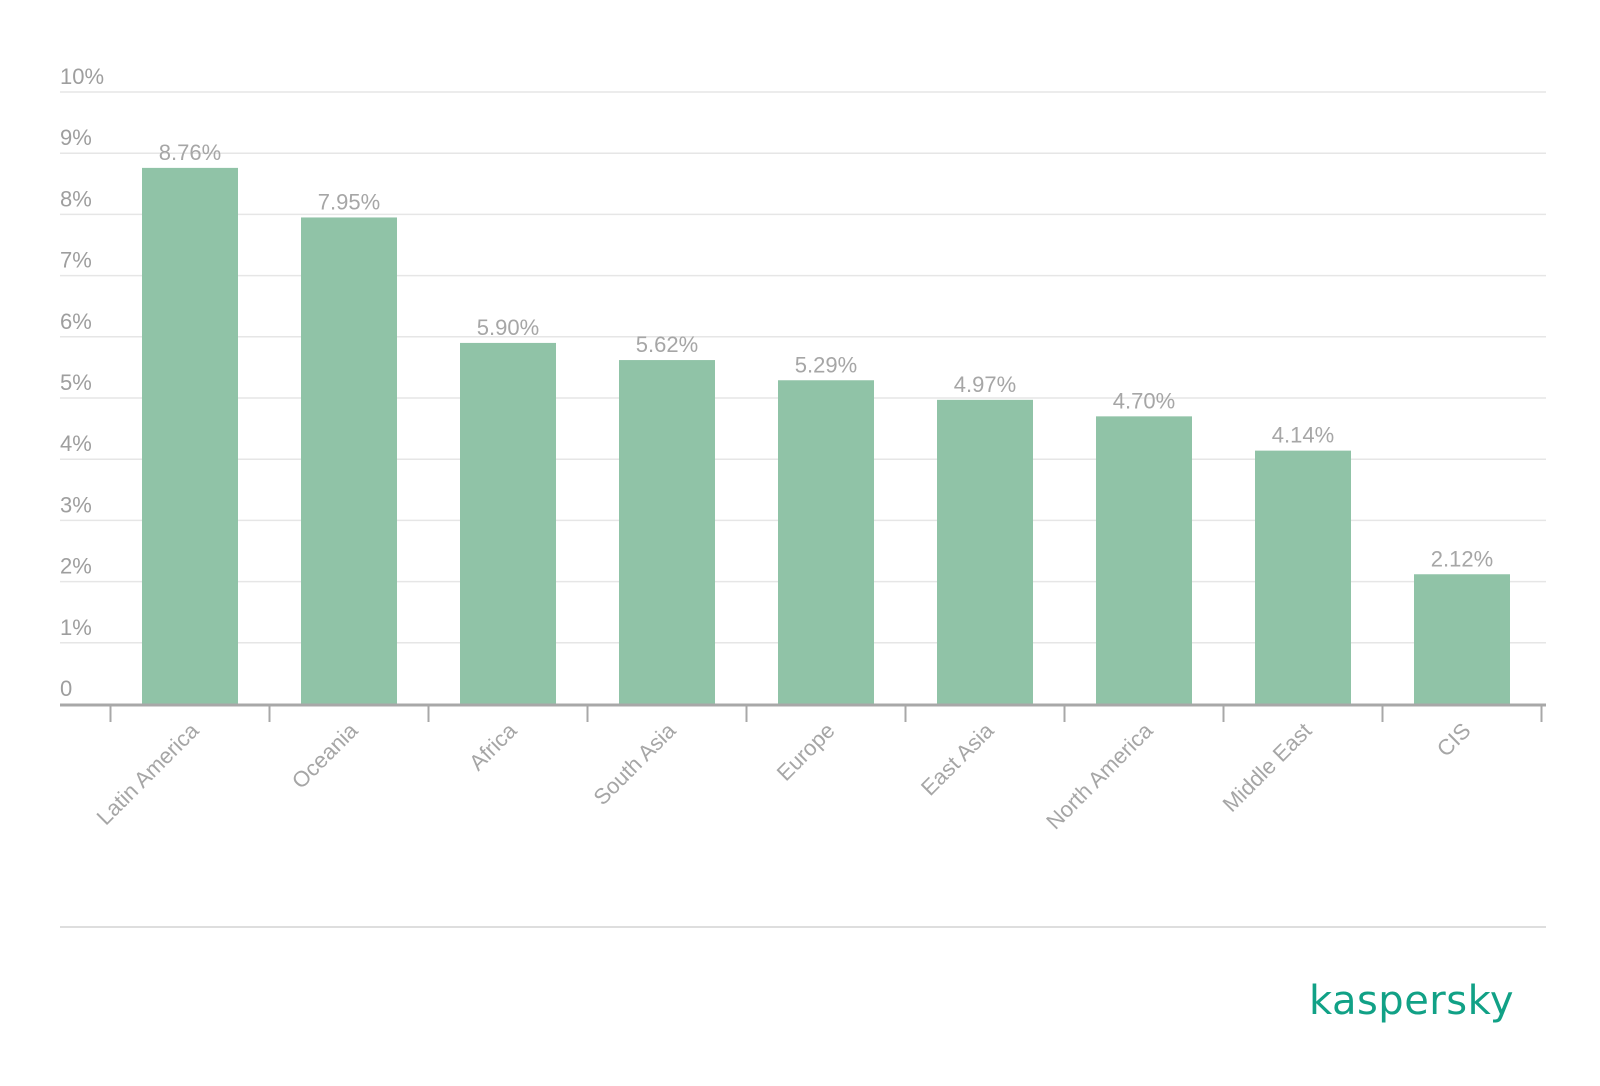 This screenshot has width=1600, height=1086. I want to click on data-label: 5.90%, so click(508, 327).